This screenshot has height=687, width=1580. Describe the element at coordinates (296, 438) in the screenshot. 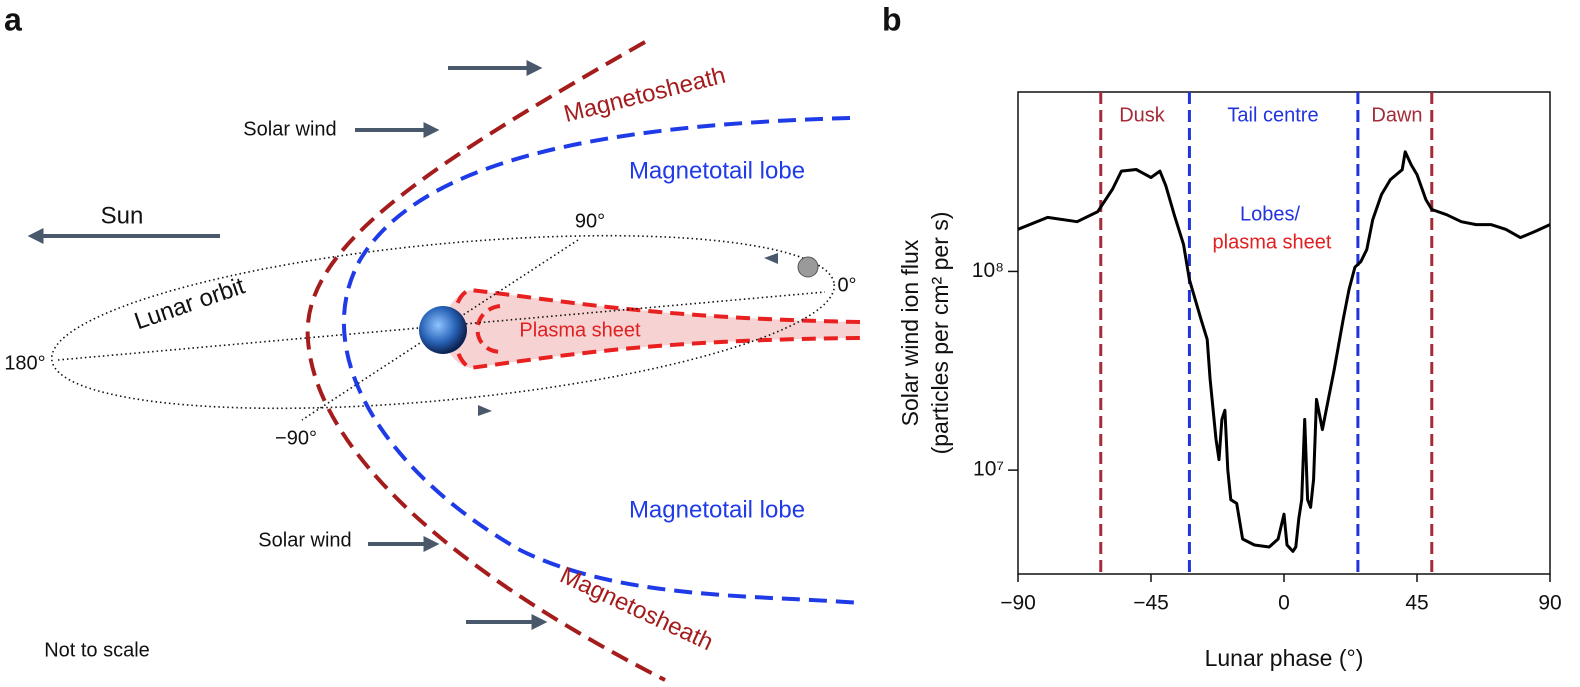

I see `phase-label: −90°` at that location.